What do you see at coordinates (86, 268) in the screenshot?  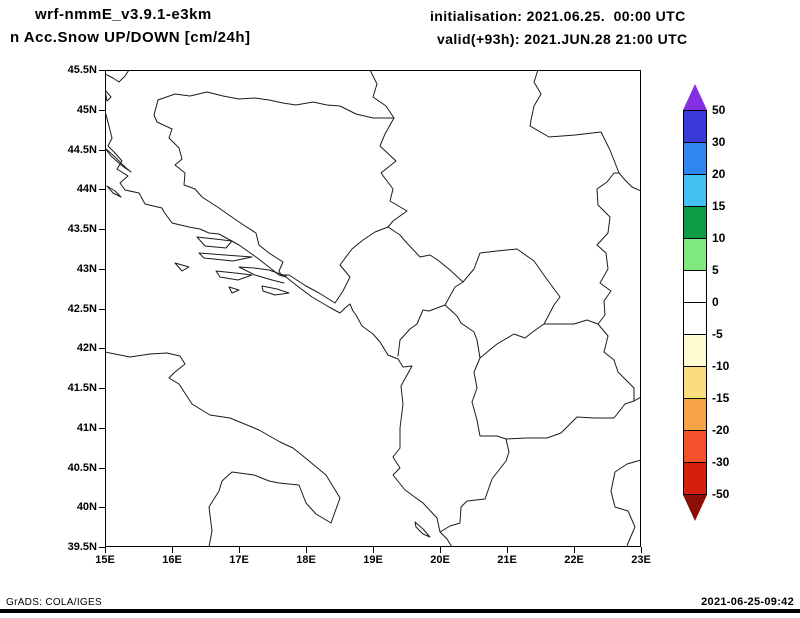 I see `y-tick-label: 43N` at bounding box center [86, 268].